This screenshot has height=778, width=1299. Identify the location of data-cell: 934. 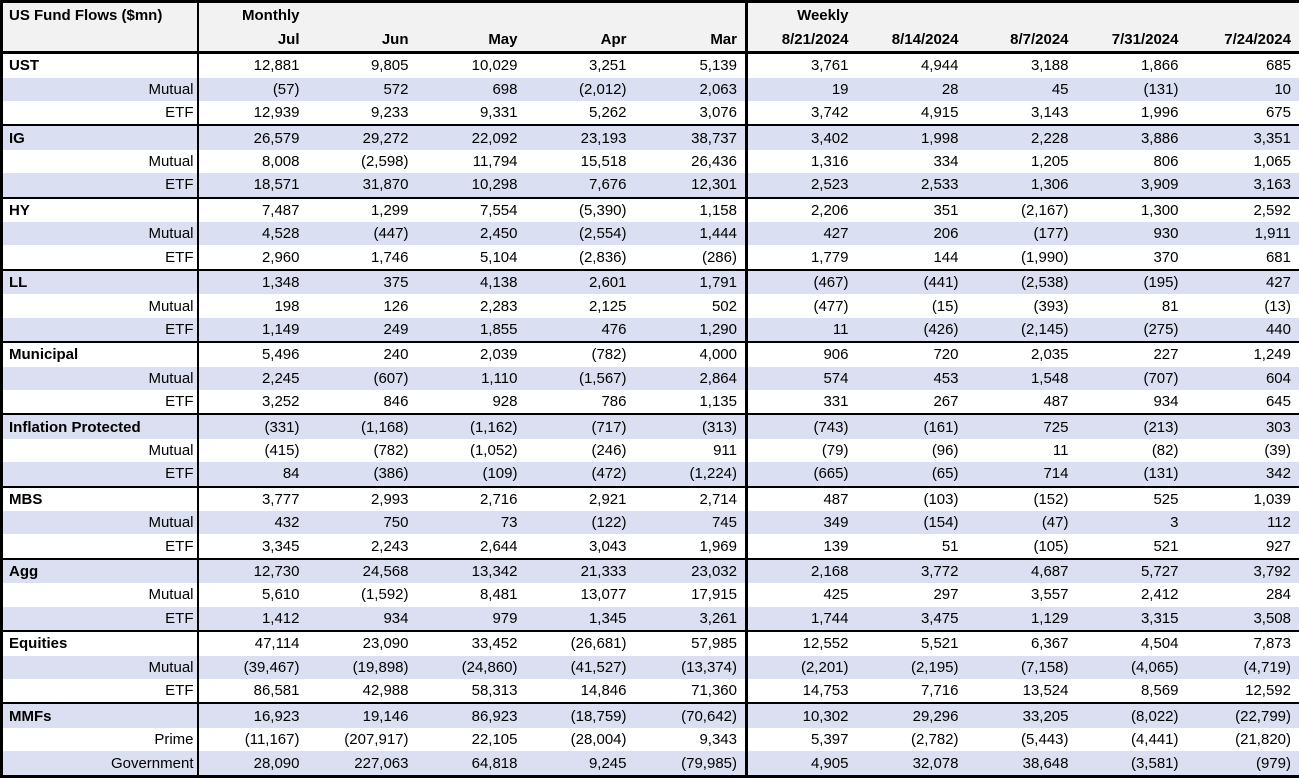
(1166, 402).